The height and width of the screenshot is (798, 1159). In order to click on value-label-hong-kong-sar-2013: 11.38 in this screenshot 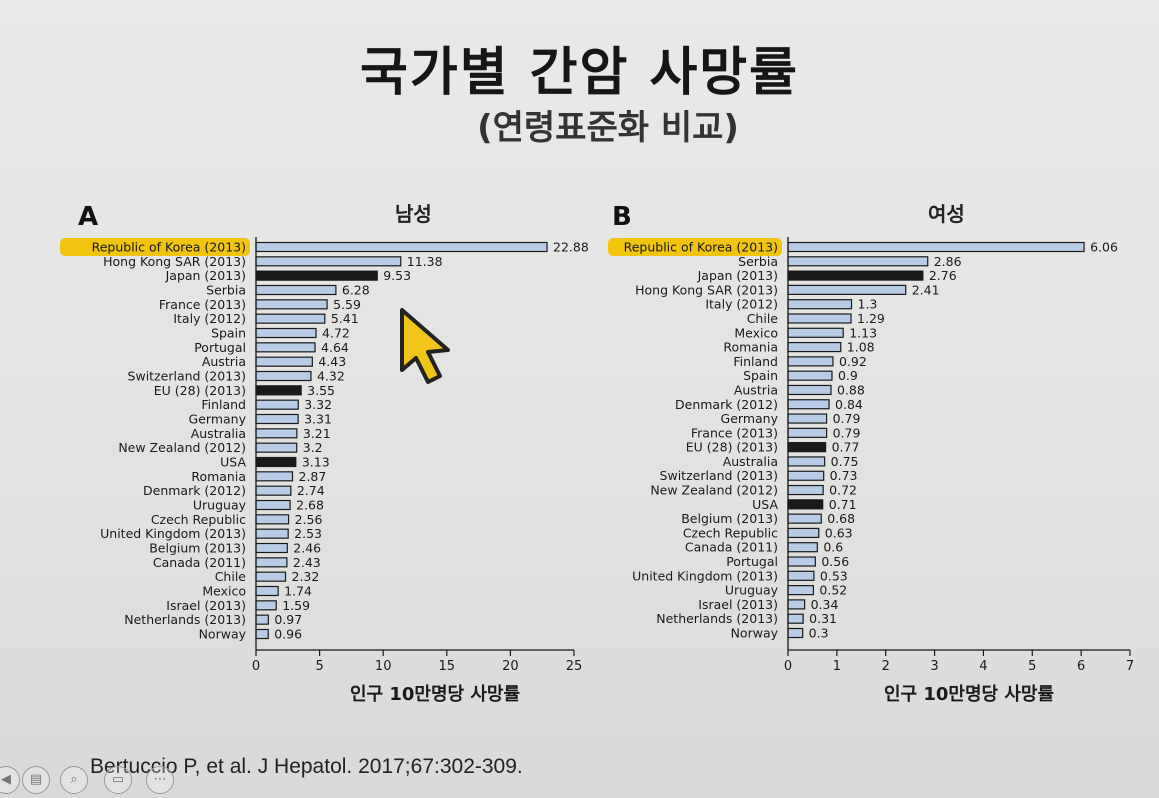, I will do `click(425, 261)`.